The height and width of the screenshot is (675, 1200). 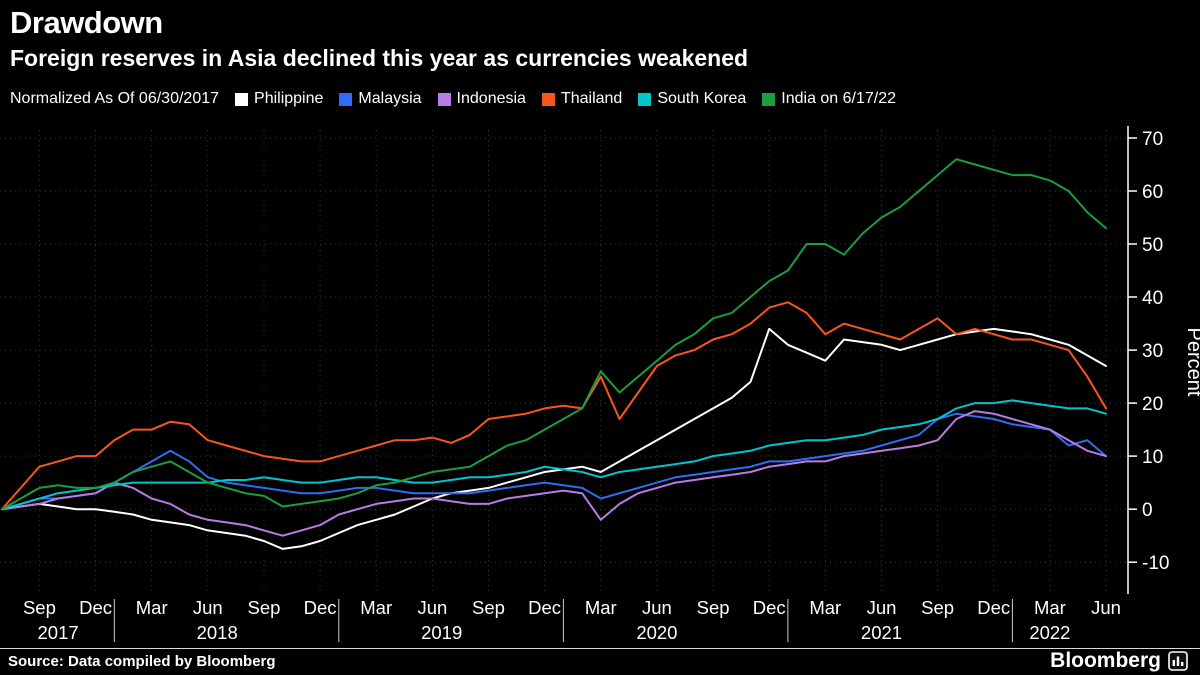 What do you see at coordinates (1152, 192) in the screenshot?
I see `y-tick-label: 60` at bounding box center [1152, 192].